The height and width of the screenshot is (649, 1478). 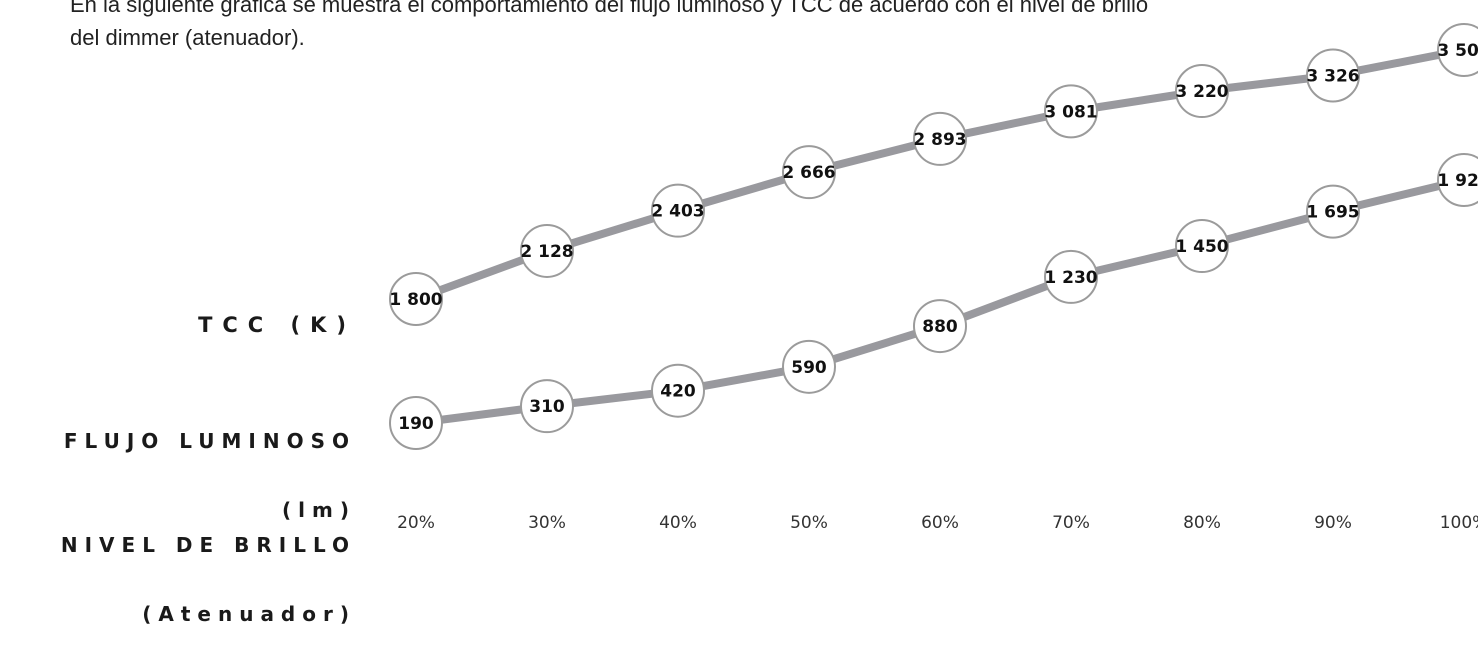 I want to click on tcc-label-text: TCC (K), so click(x=277, y=325).